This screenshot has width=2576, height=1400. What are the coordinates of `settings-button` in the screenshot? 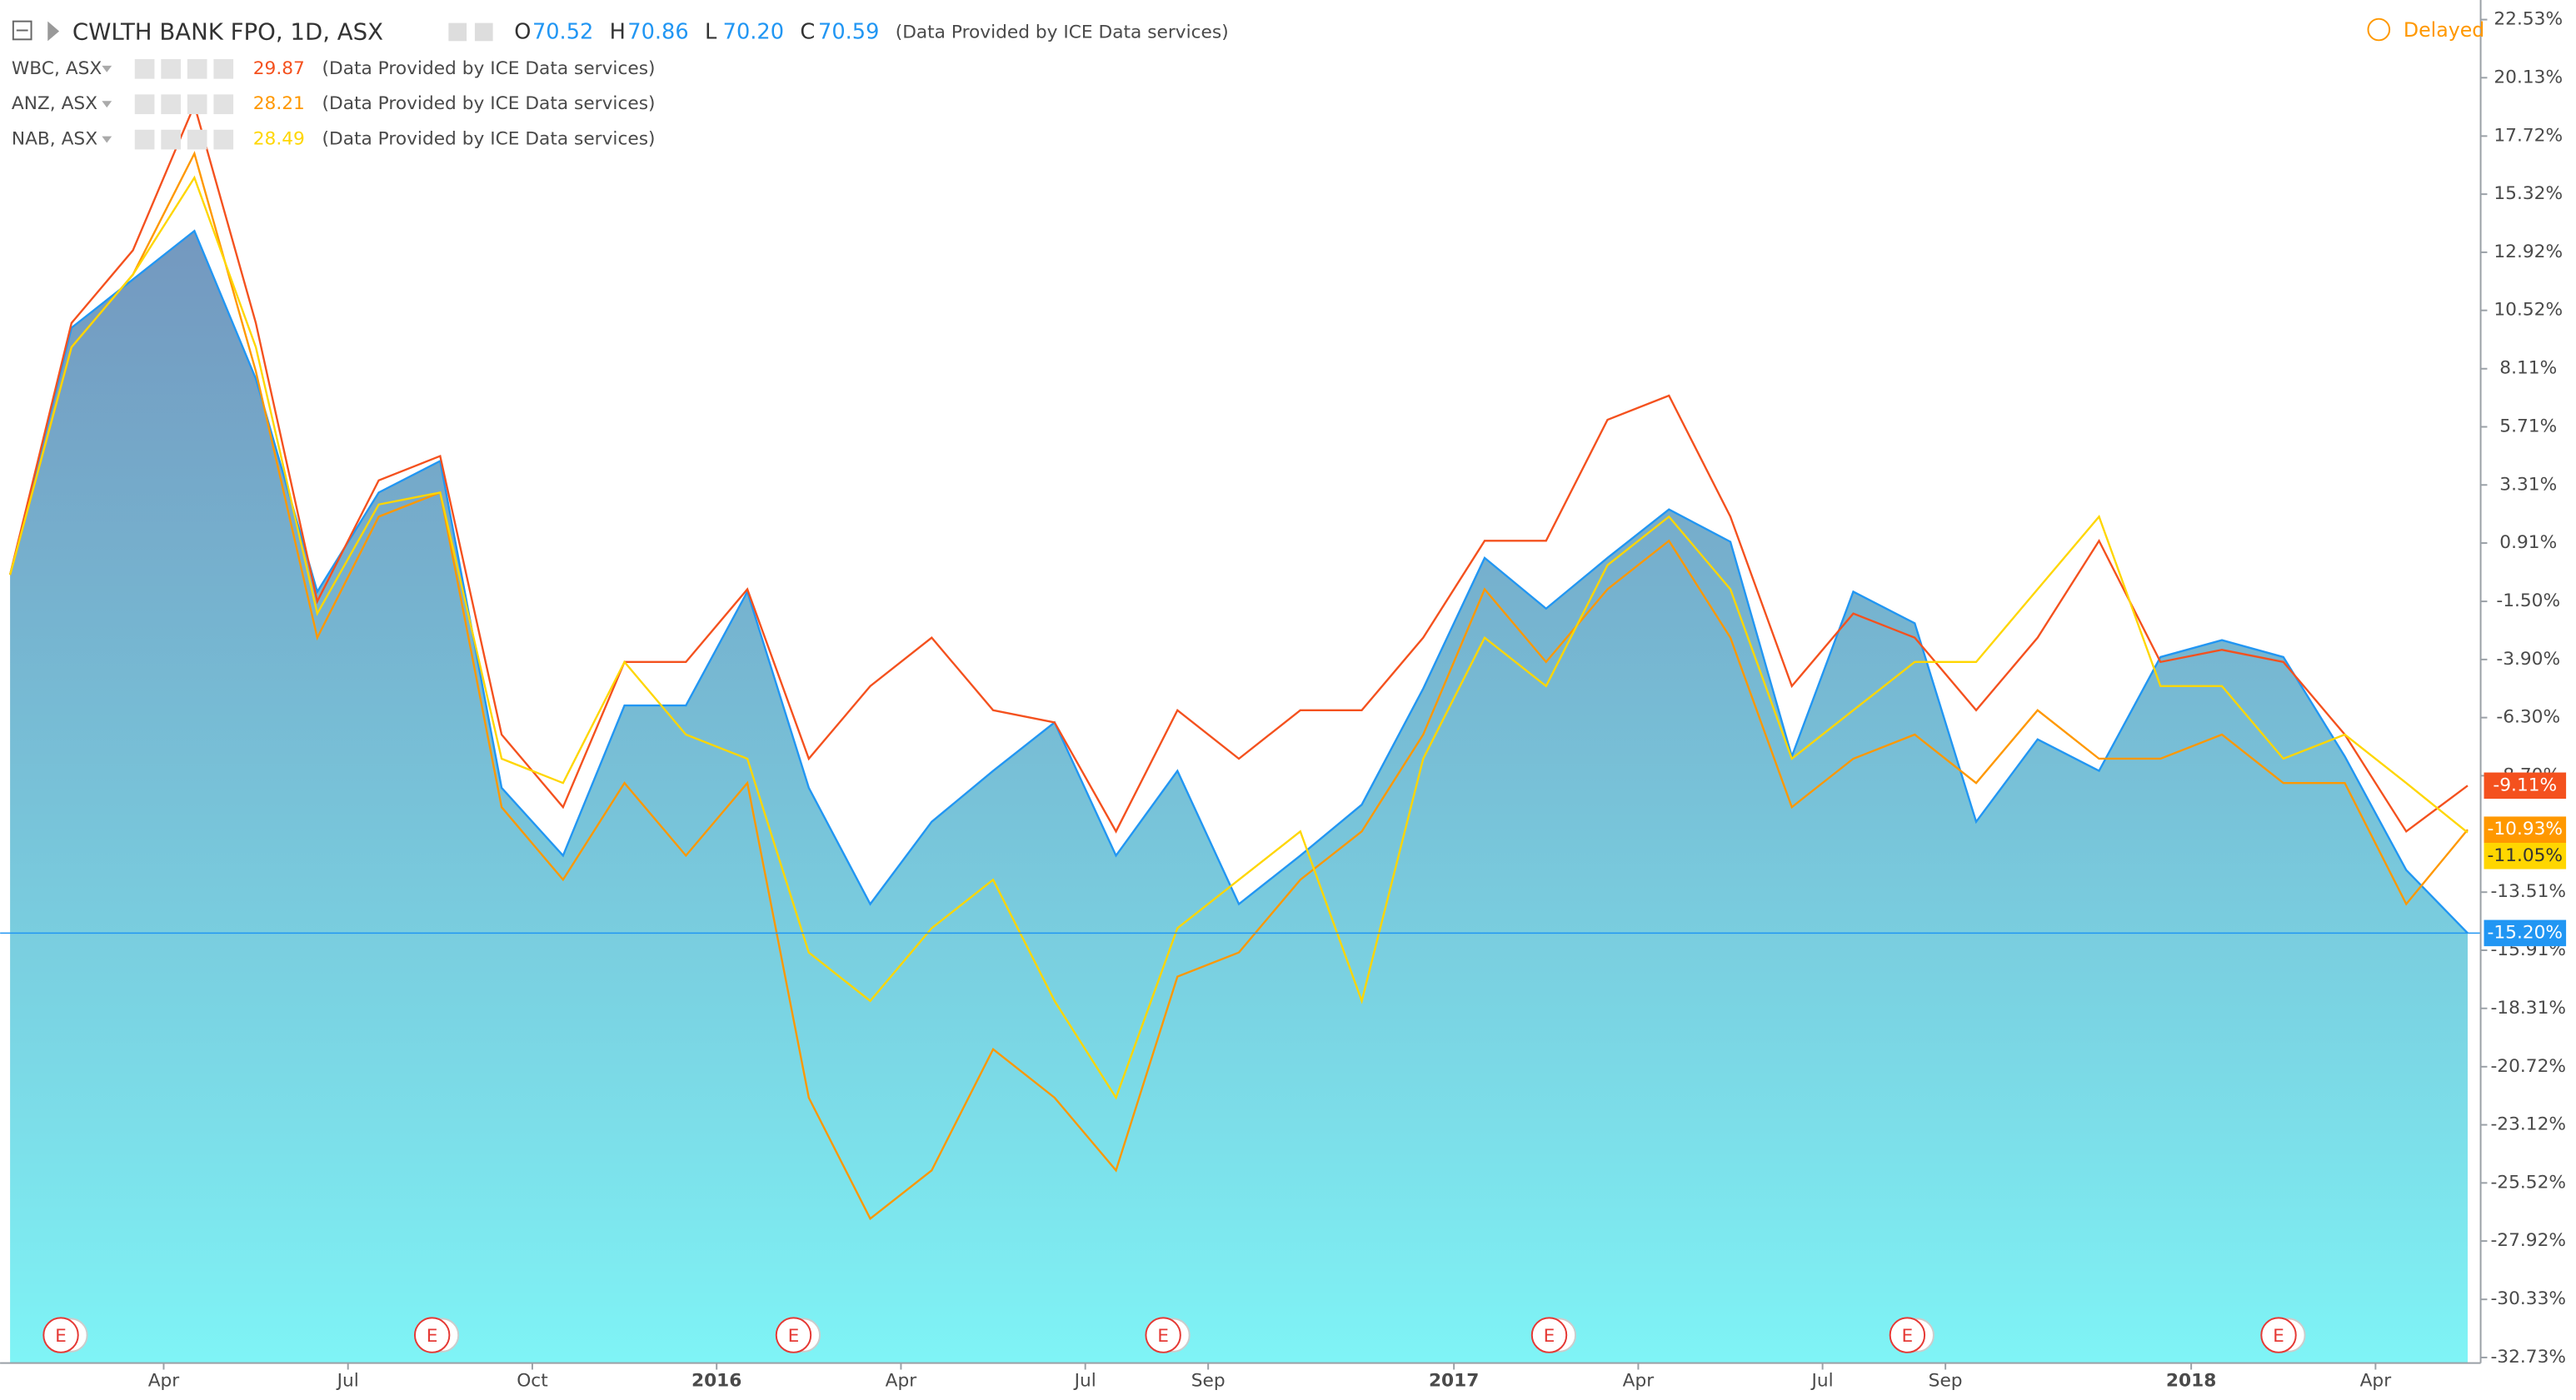 It's located at (483, 32).